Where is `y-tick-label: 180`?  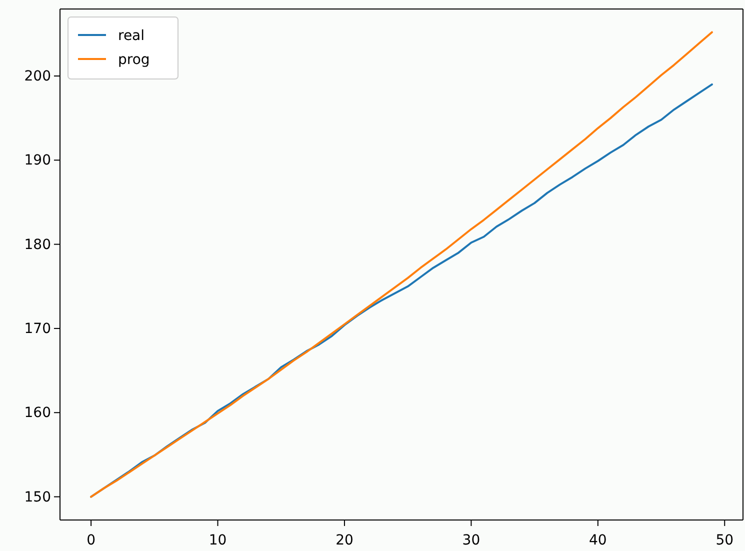 y-tick-label: 180 is located at coordinates (37, 244).